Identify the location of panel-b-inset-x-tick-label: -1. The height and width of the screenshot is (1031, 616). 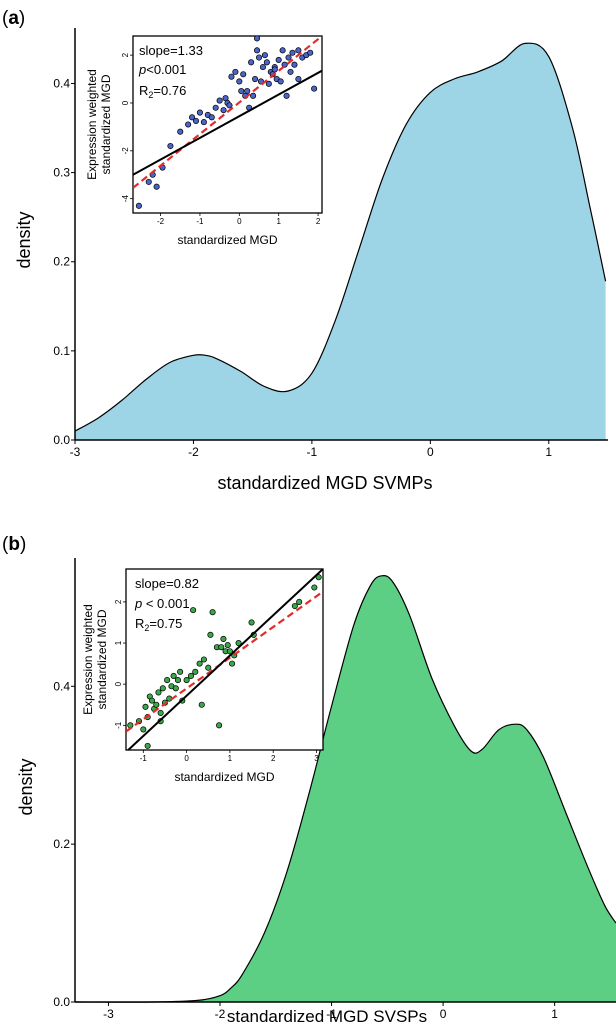
(144, 758).